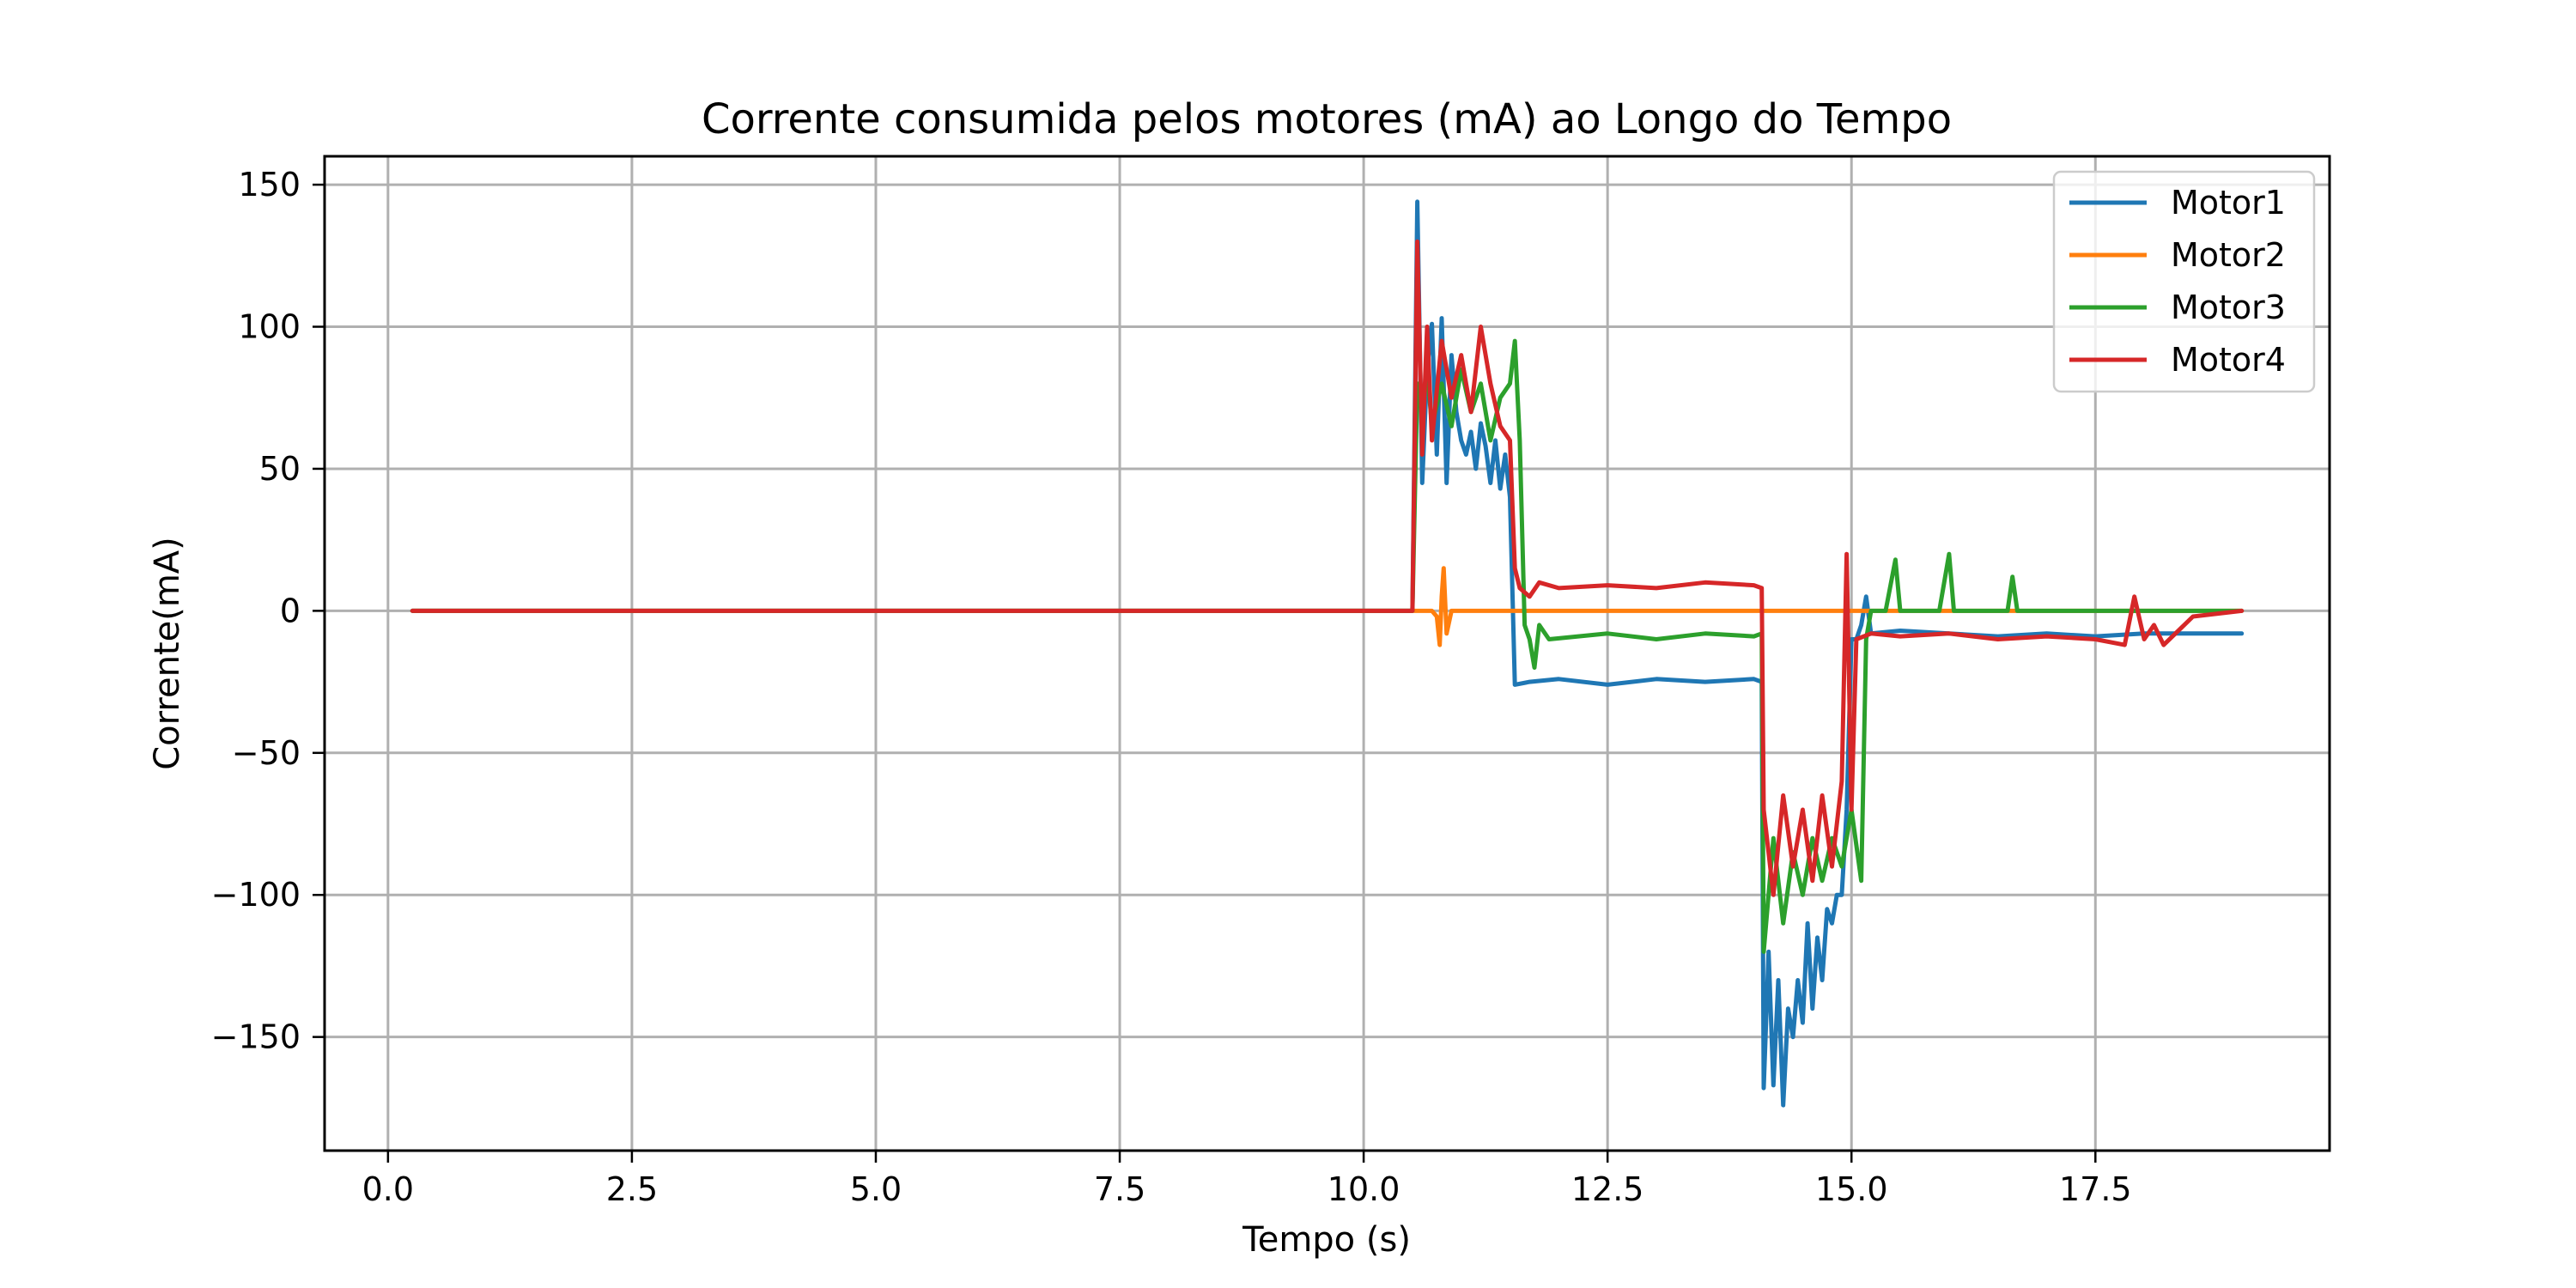 This screenshot has width=2576, height=1288. Describe the element at coordinates (291, 610) in the screenshot. I see `y-tick-label: 0` at that location.